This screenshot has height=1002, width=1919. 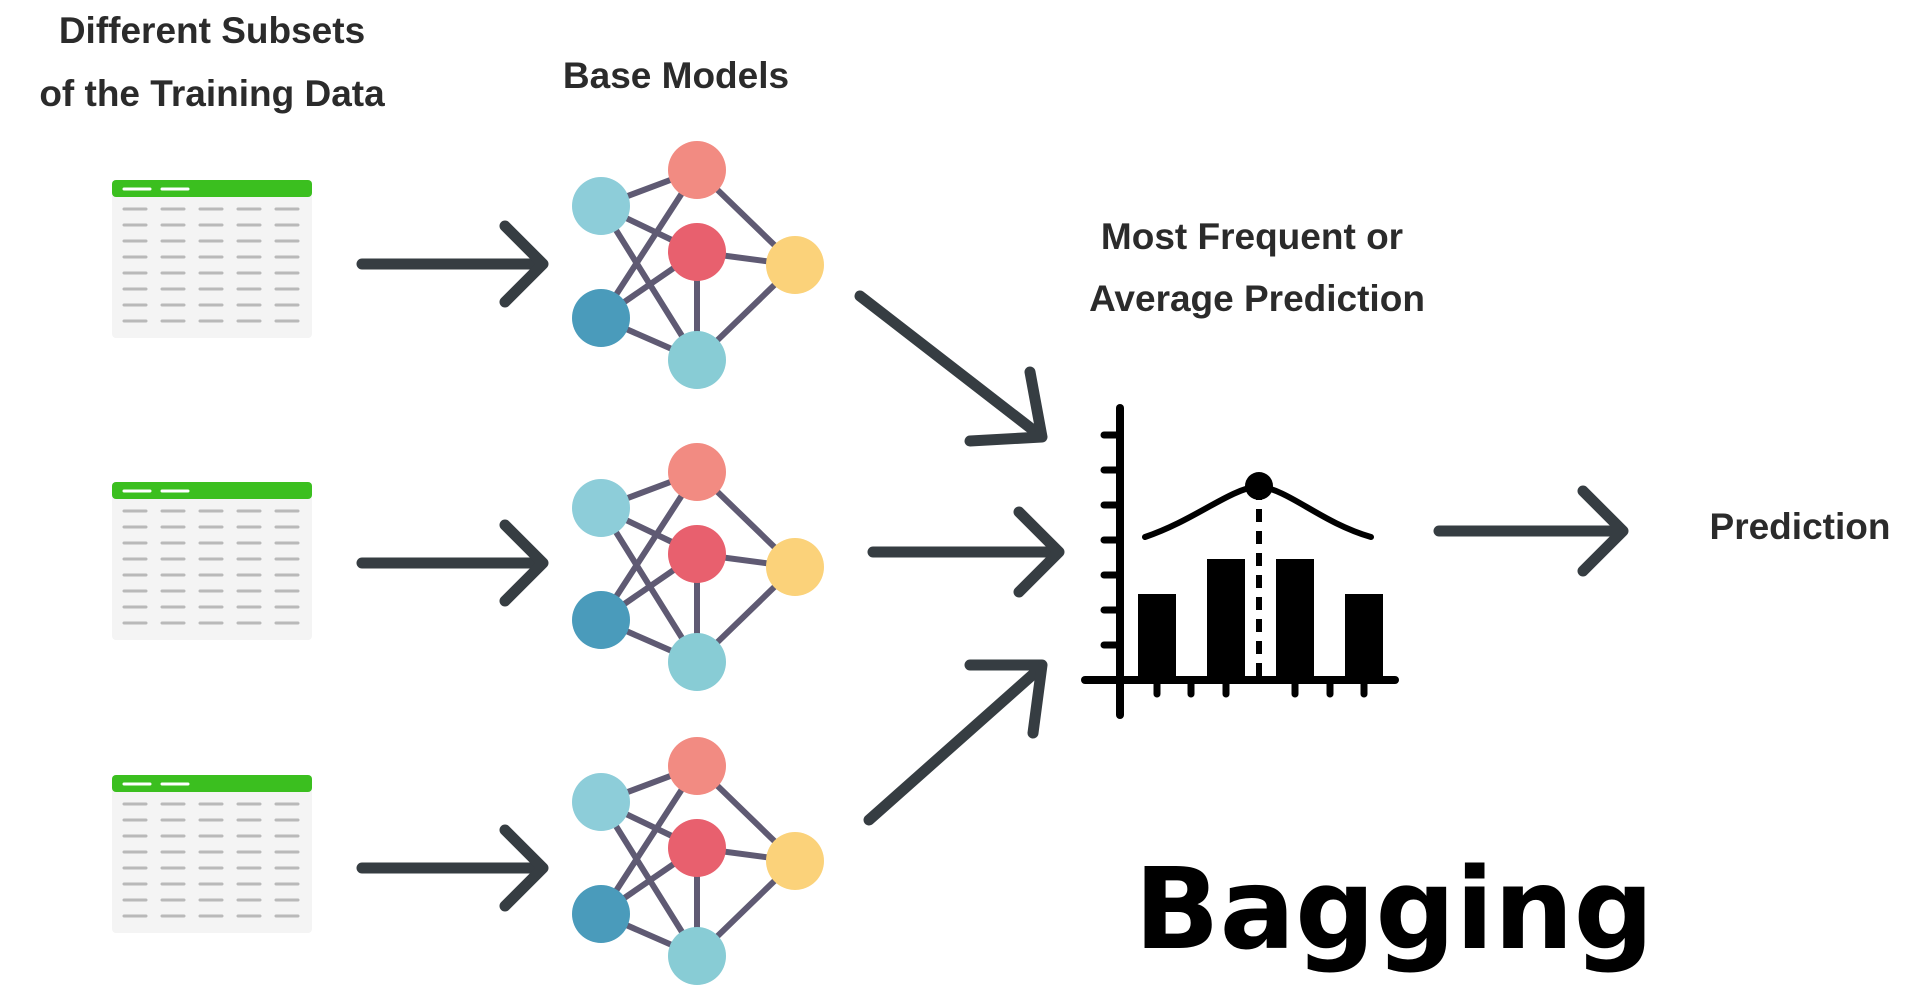 What do you see at coordinates (1259, 486) in the screenshot?
I see `peak-point` at bounding box center [1259, 486].